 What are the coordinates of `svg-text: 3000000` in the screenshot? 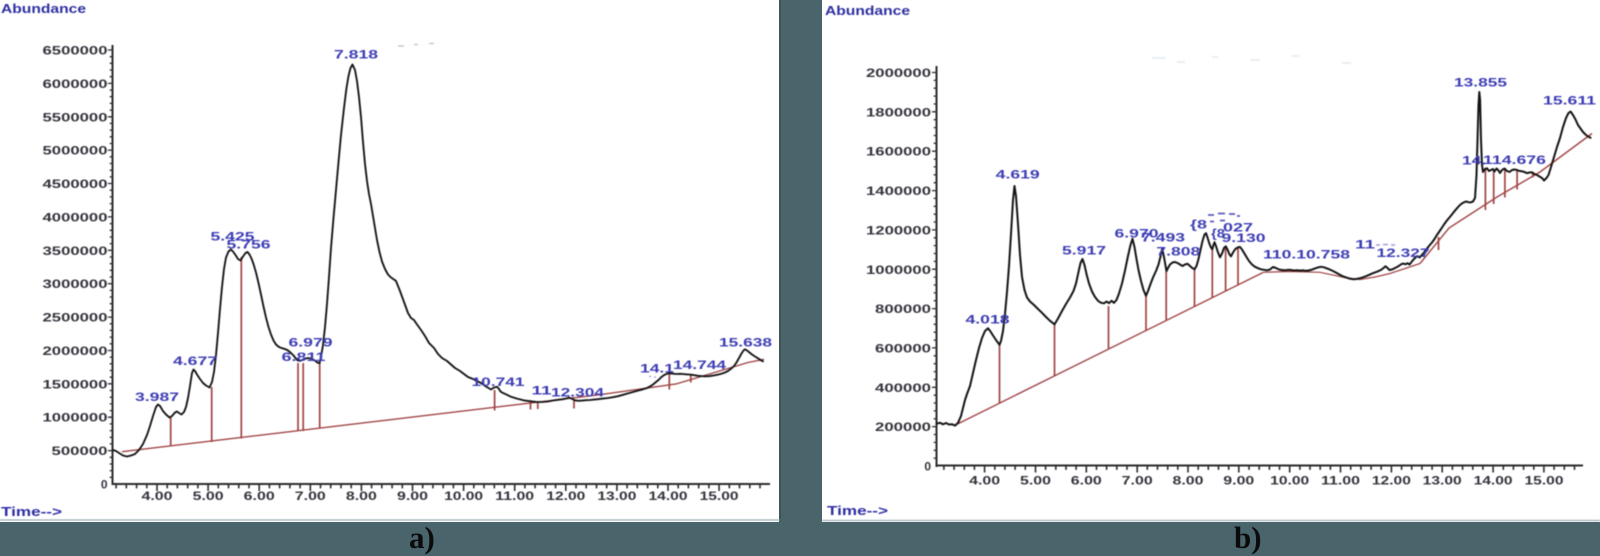 It's located at (75, 284).